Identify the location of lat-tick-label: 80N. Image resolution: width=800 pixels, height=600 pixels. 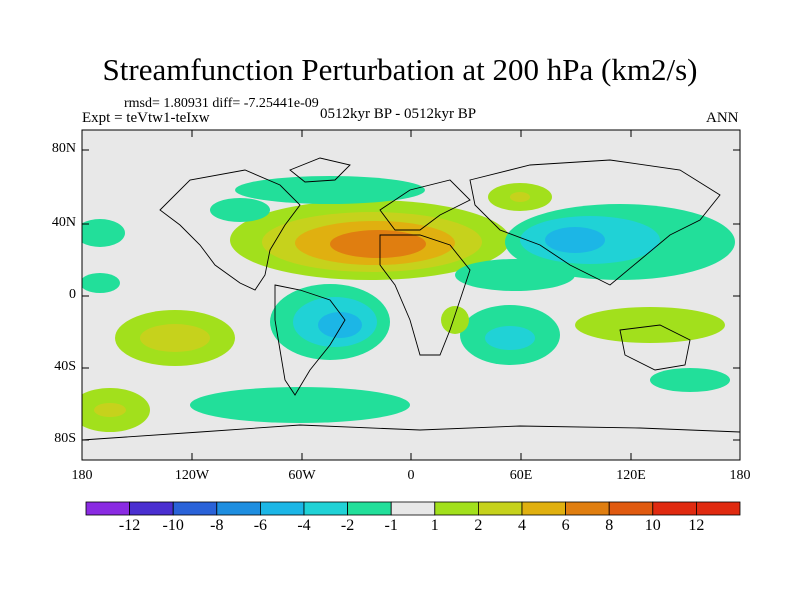
(63, 148).